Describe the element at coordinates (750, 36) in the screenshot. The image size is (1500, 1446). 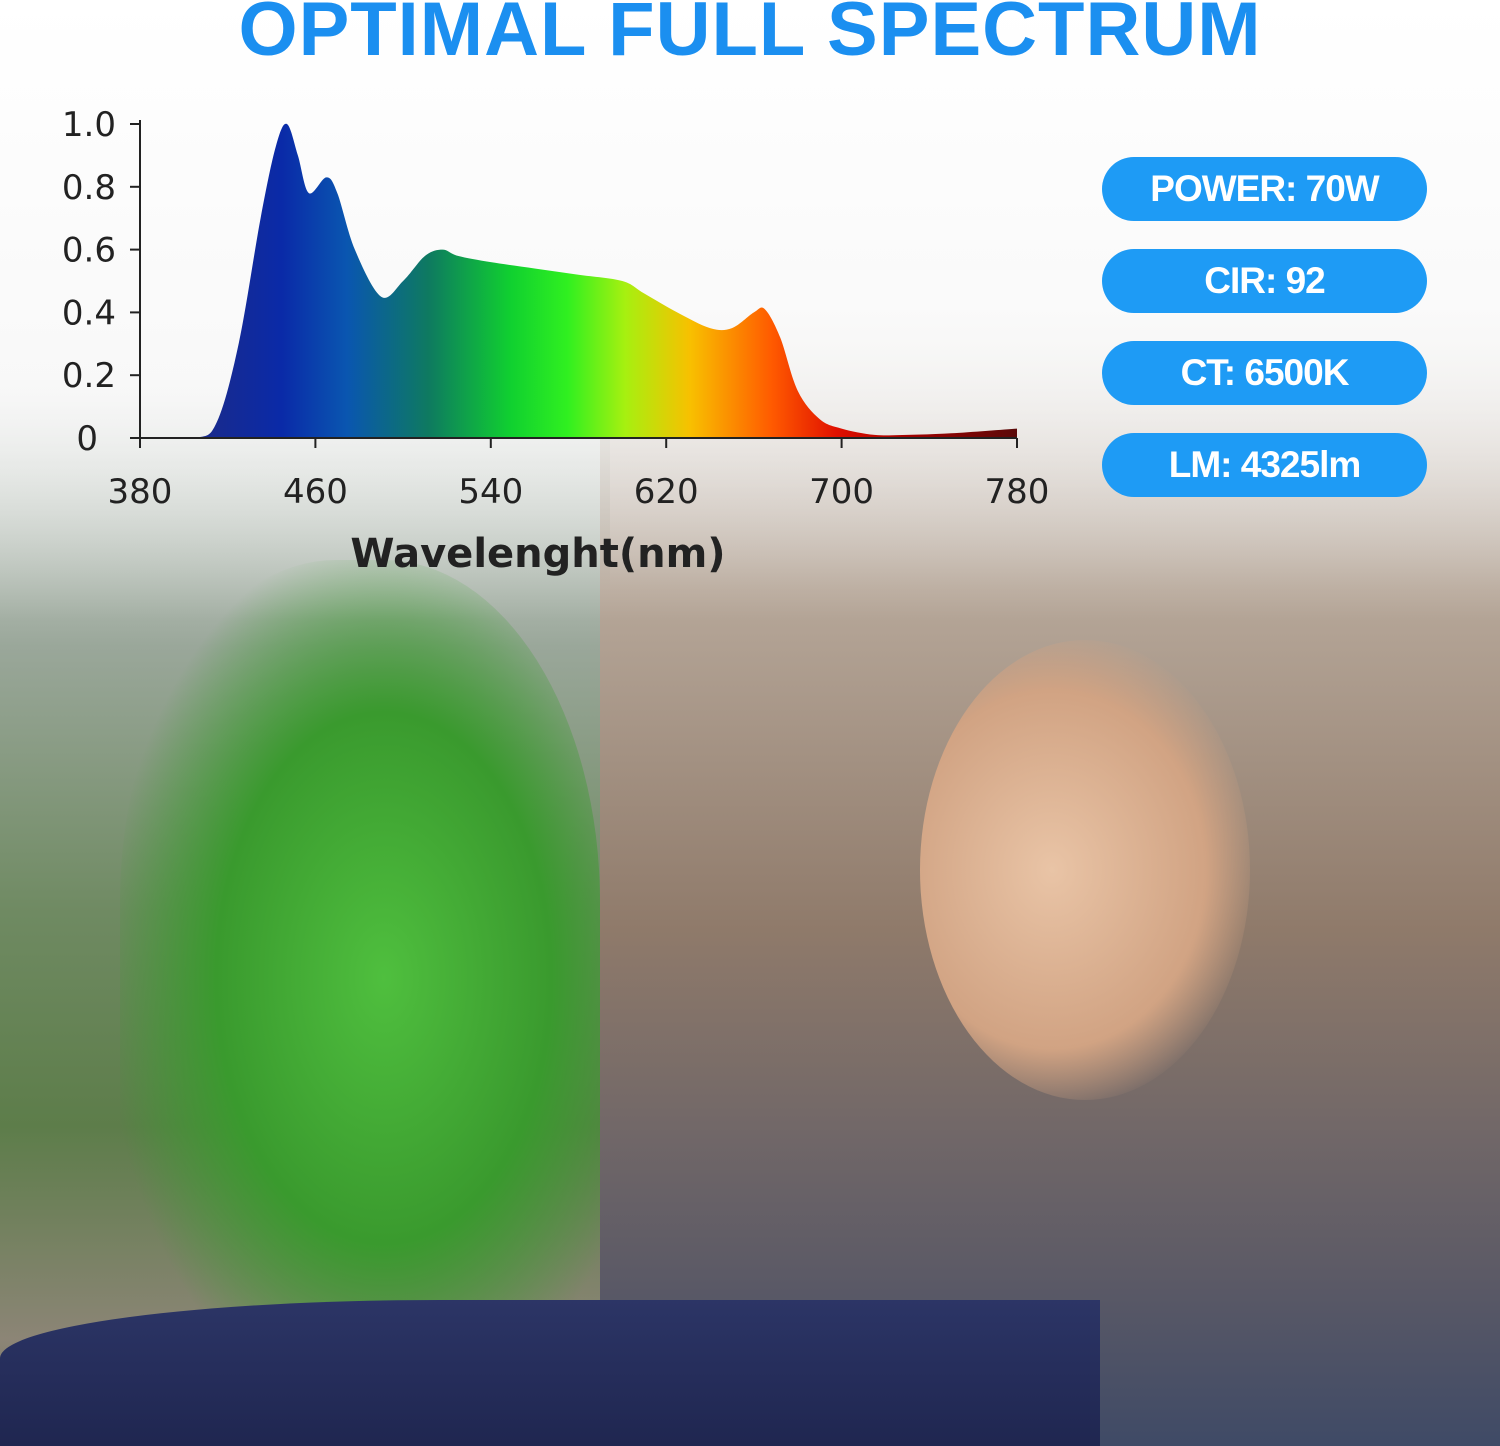
I see `page-title: OPTIMAL FULL SPECTRUM` at that location.